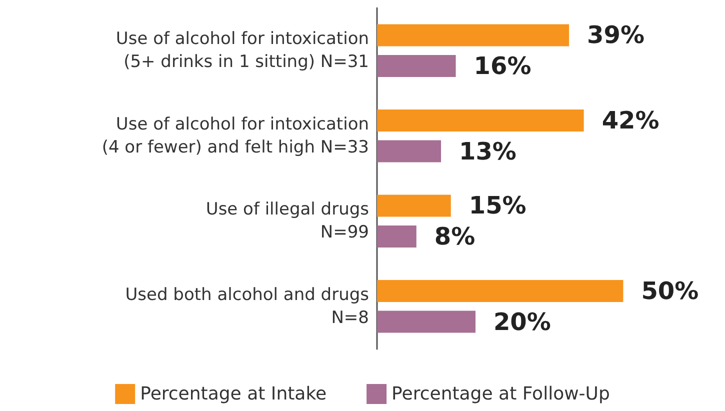  What do you see at coordinates (242, 50) in the screenshot?
I see `y-tick-label: Use of alcohol for intoxication (5+ drinks in 1 sitting) N=31` at bounding box center [242, 50].